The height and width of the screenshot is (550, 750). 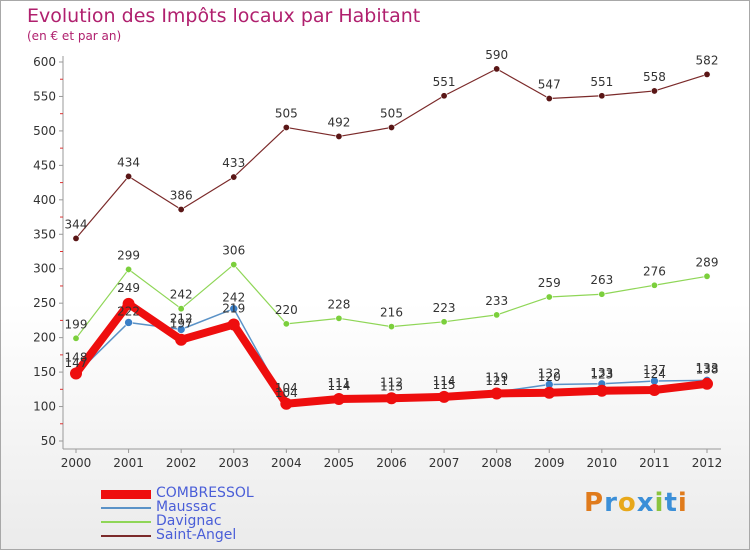 I want to click on x-tick-label: 2004, so click(x=286, y=463).